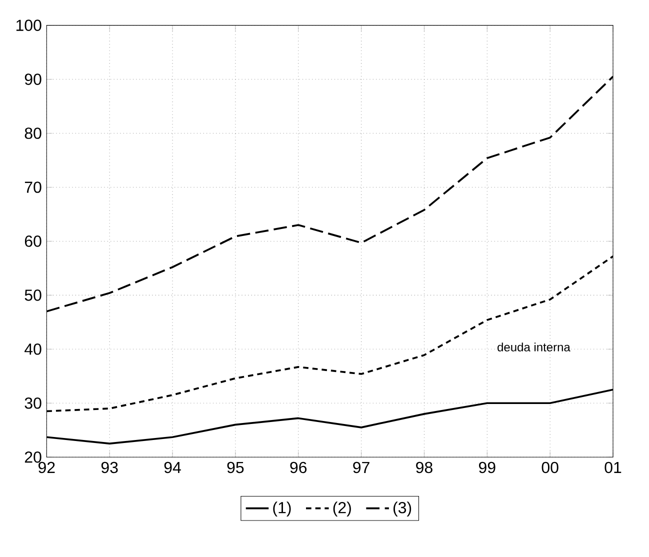  What do you see at coordinates (298, 468) in the screenshot?
I see `x-tick-label: 96` at bounding box center [298, 468].